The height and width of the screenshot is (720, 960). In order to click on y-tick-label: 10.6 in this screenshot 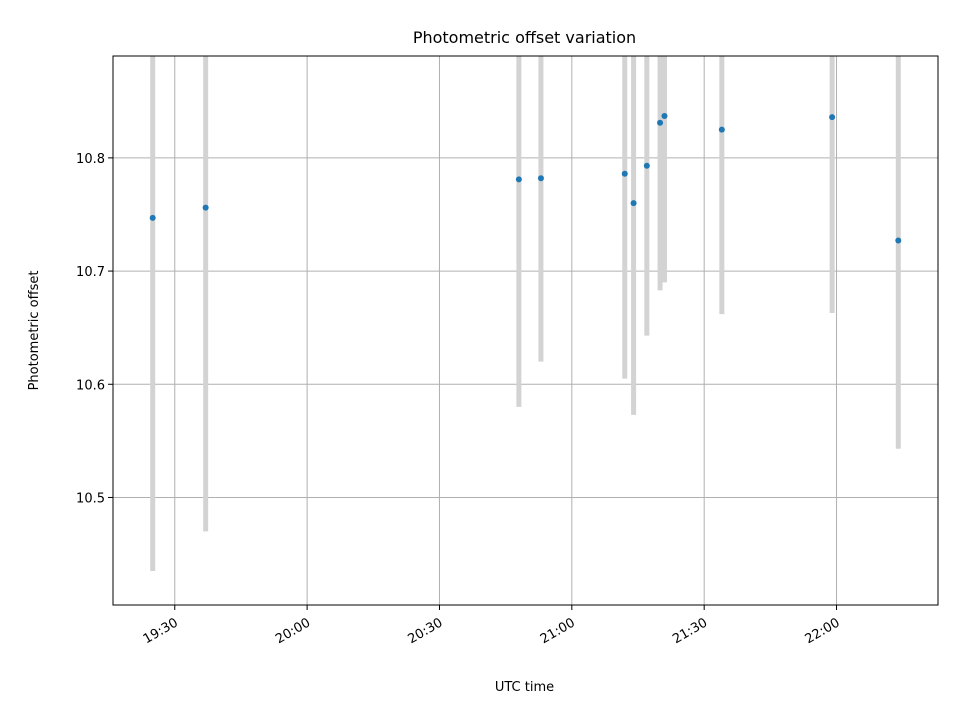, I will do `click(90, 385)`.